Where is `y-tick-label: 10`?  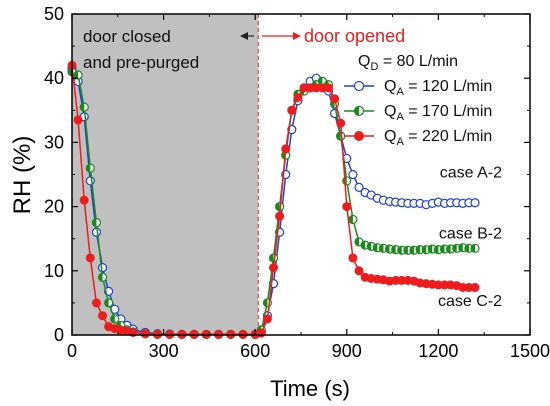 y-tick-label: 10 is located at coordinates (54, 271).